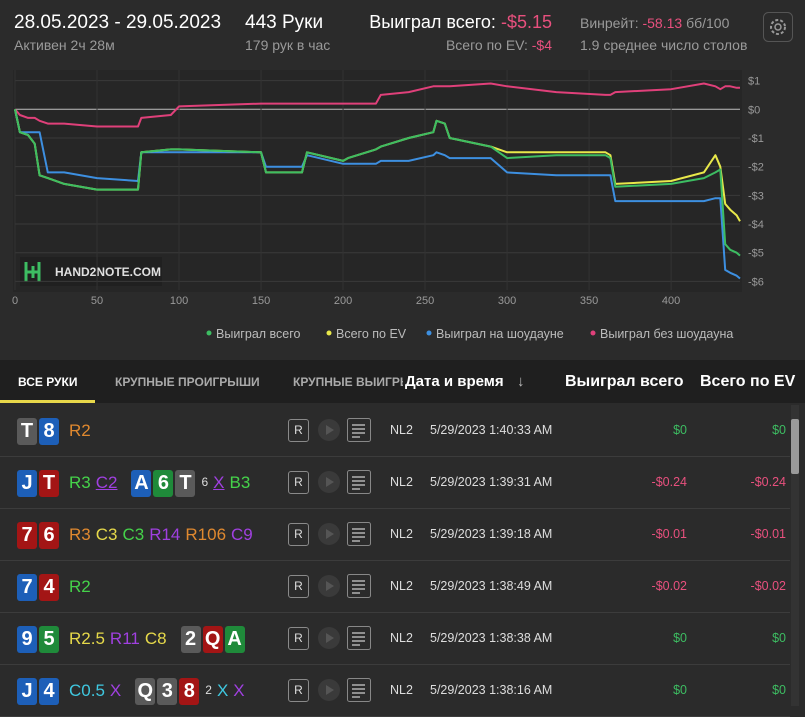  What do you see at coordinates (32, 272) in the screenshot?
I see `watermark-logo` at bounding box center [32, 272].